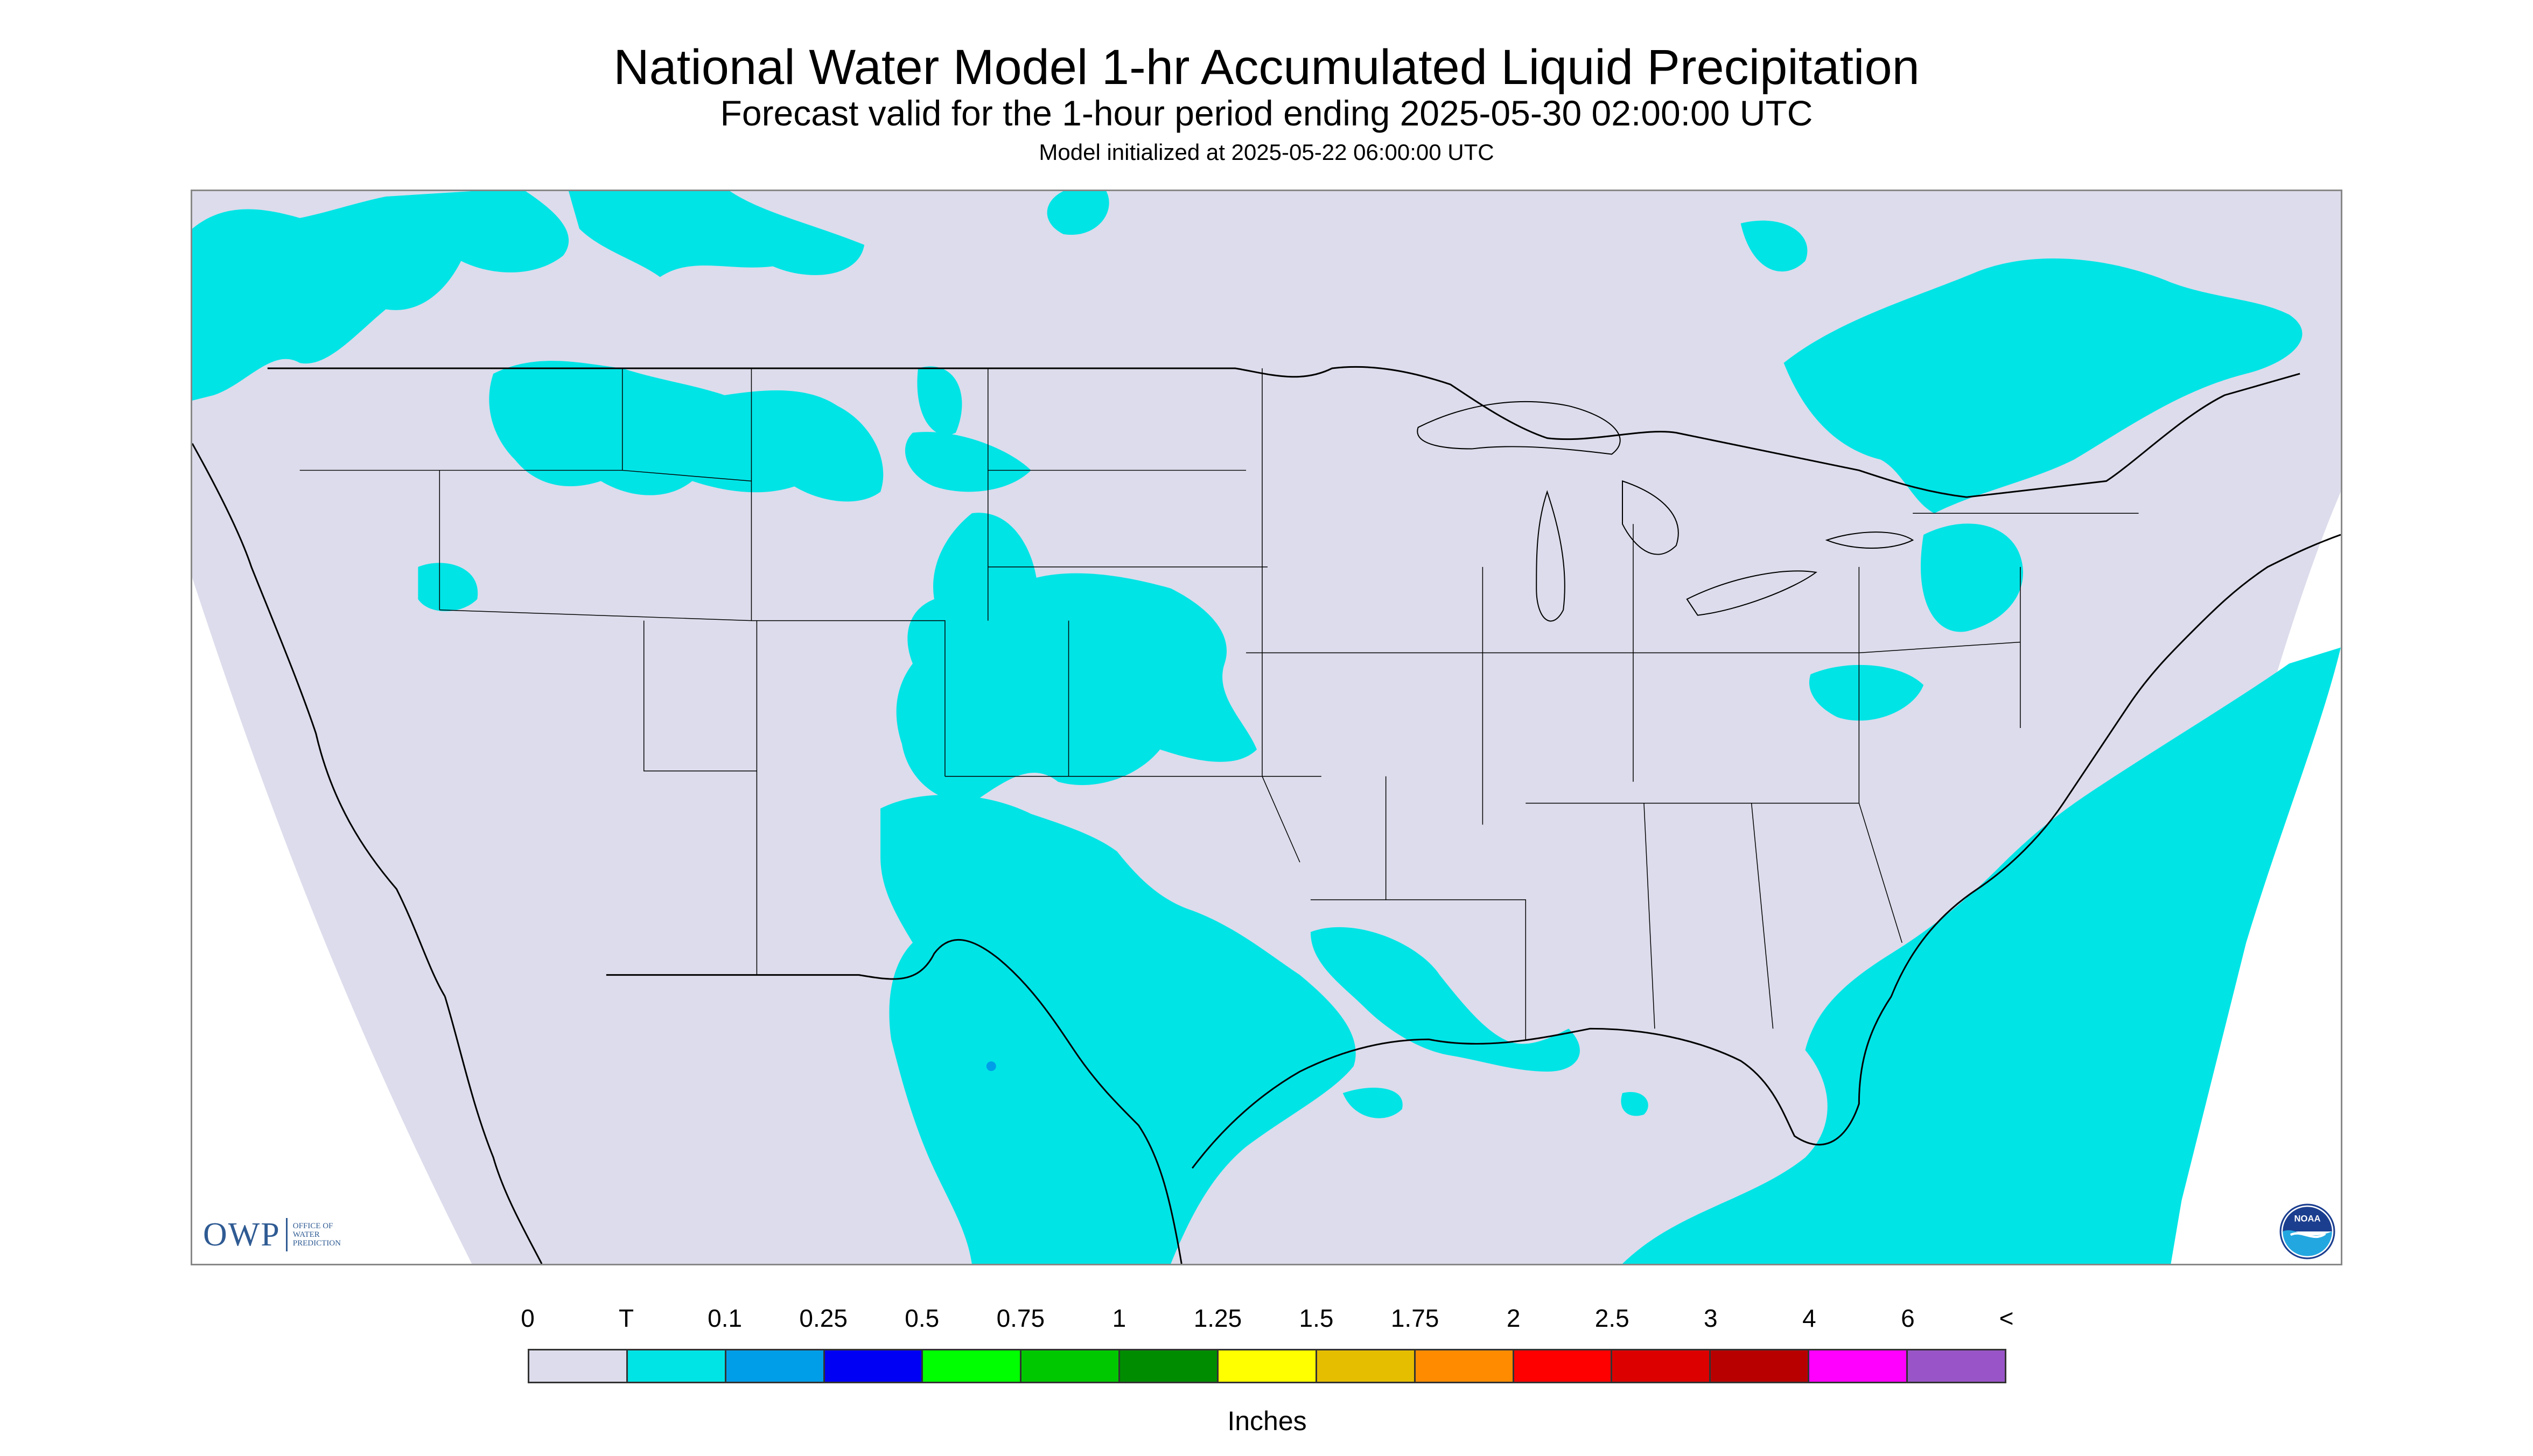 The image size is (2533, 1456). What do you see at coordinates (1514, 1318) in the screenshot?
I see `legend-label: 2` at bounding box center [1514, 1318].